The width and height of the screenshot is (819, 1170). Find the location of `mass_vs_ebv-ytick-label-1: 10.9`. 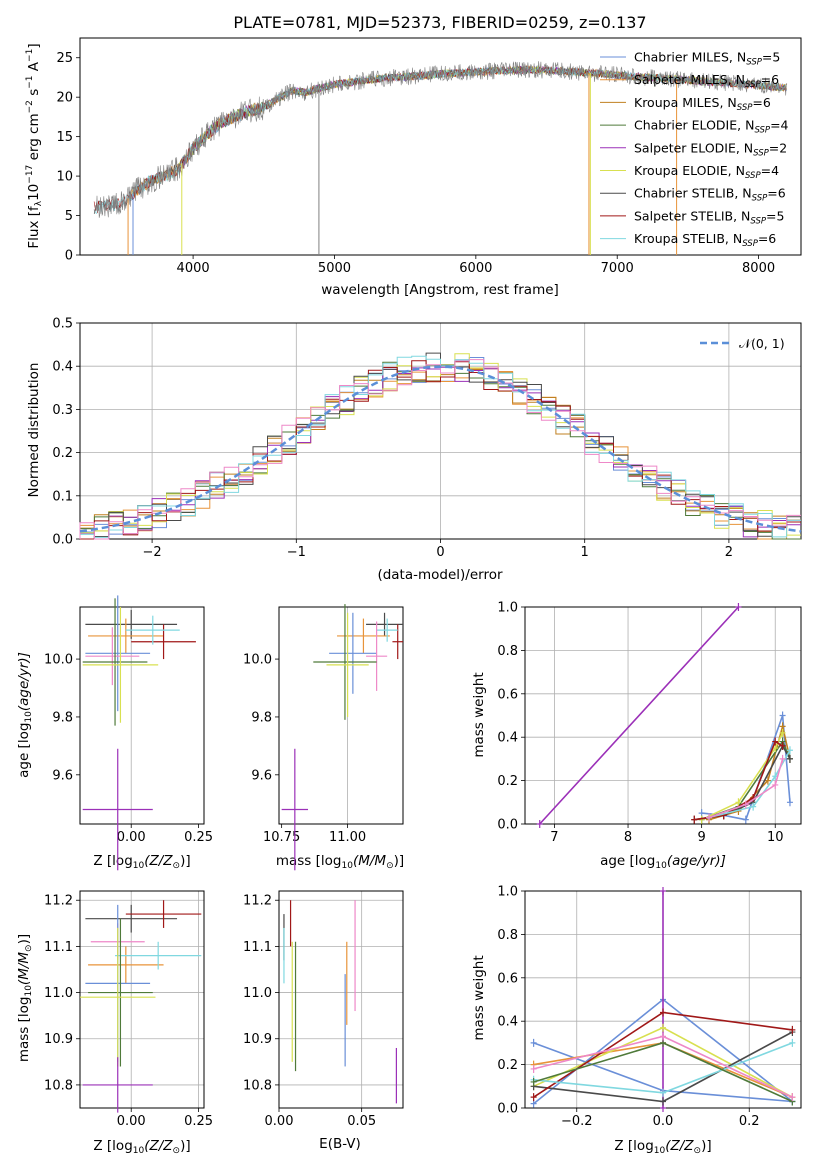

mass_vs_ebv-ytick-label-1: 10.9 is located at coordinates (257, 1039).